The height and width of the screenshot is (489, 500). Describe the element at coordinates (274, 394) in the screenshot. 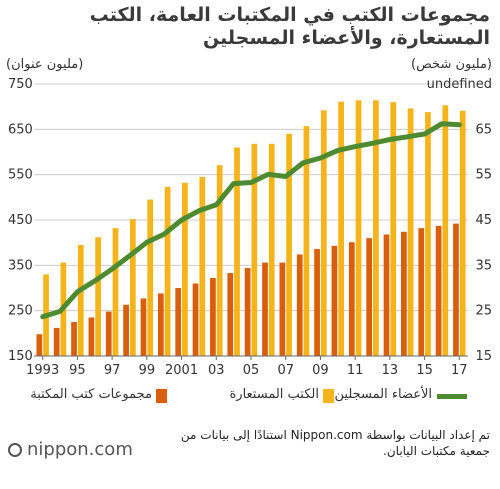

I see `legend-label-loans: الكتب المستعارة` at that location.